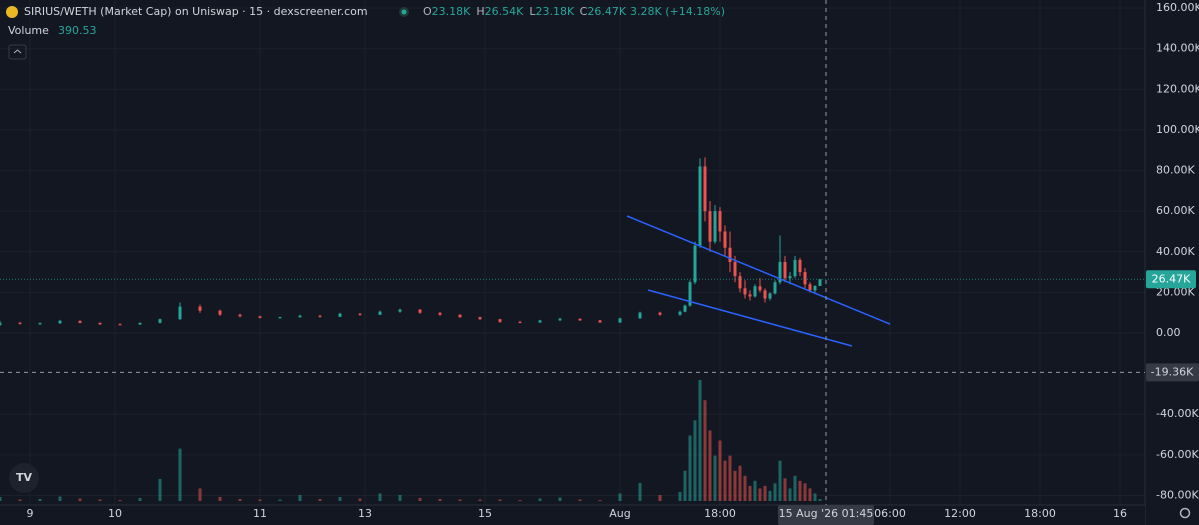  What do you see at coordinates (1172, 262) in the screenshot?
I see `price-scale` at bounding box center [1172, 262].